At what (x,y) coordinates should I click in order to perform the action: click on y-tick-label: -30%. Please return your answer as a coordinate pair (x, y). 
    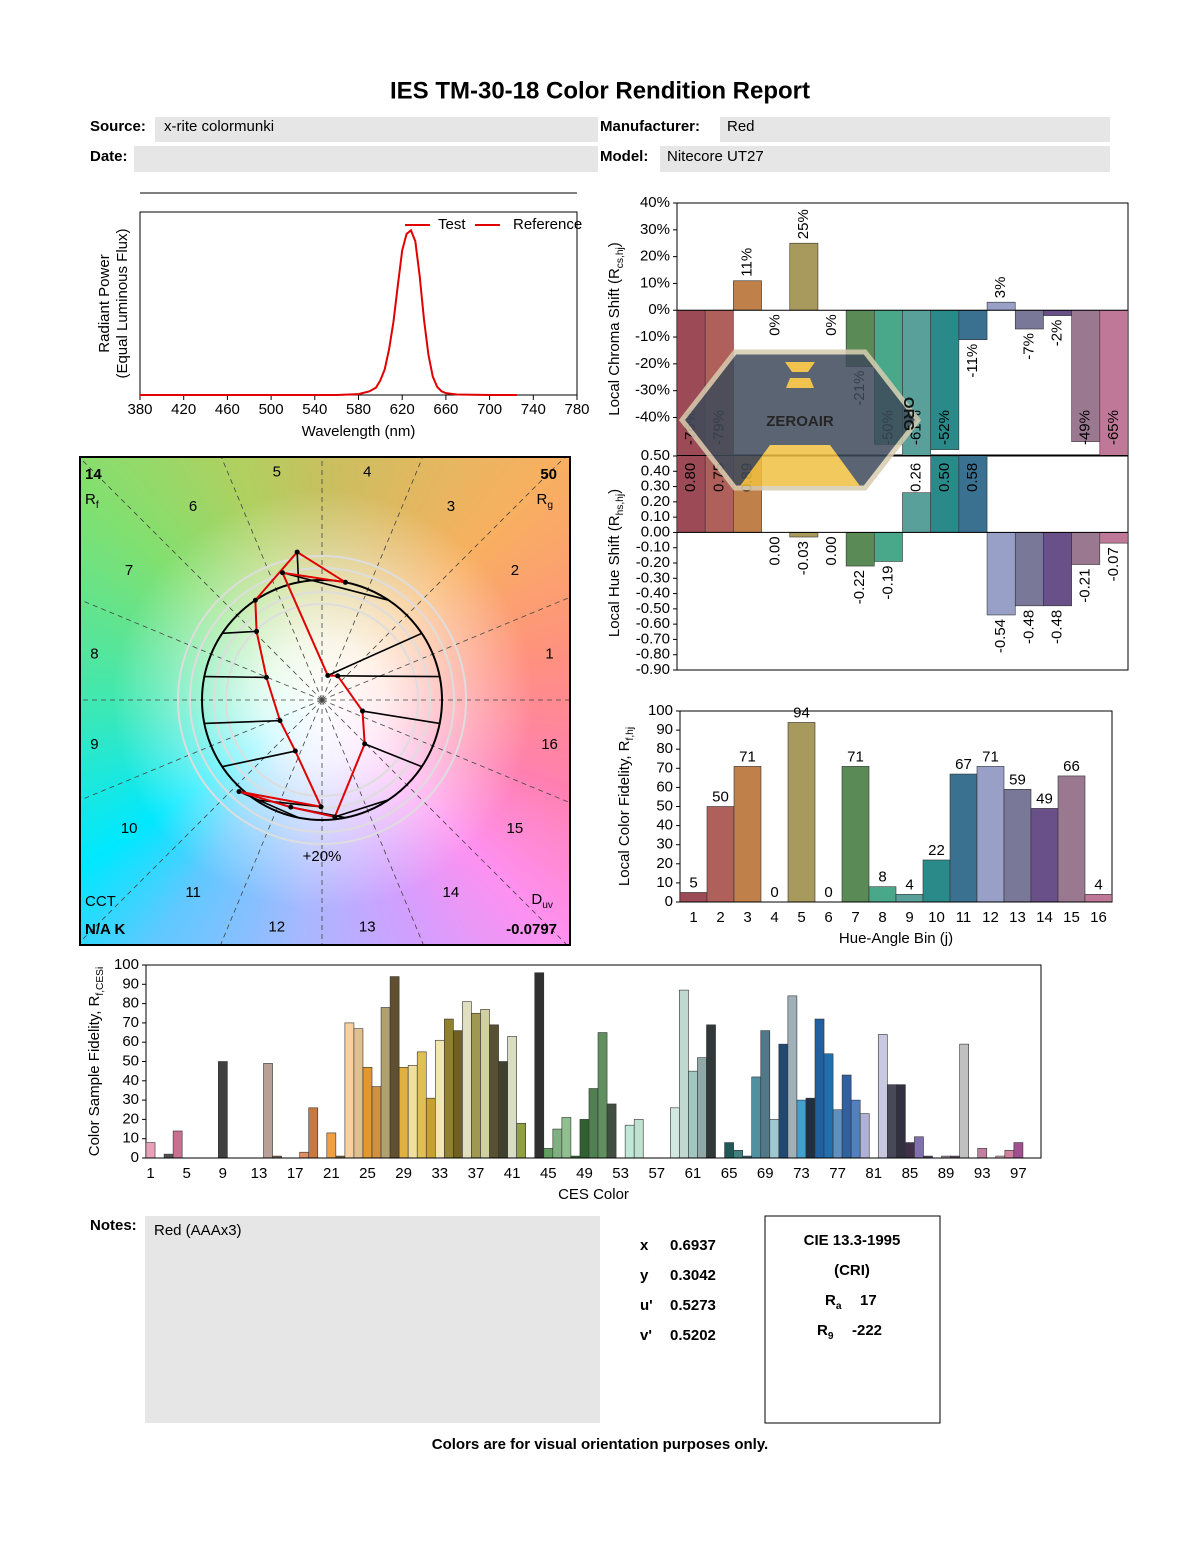
    Looking at the image, I should click on (652, 390).